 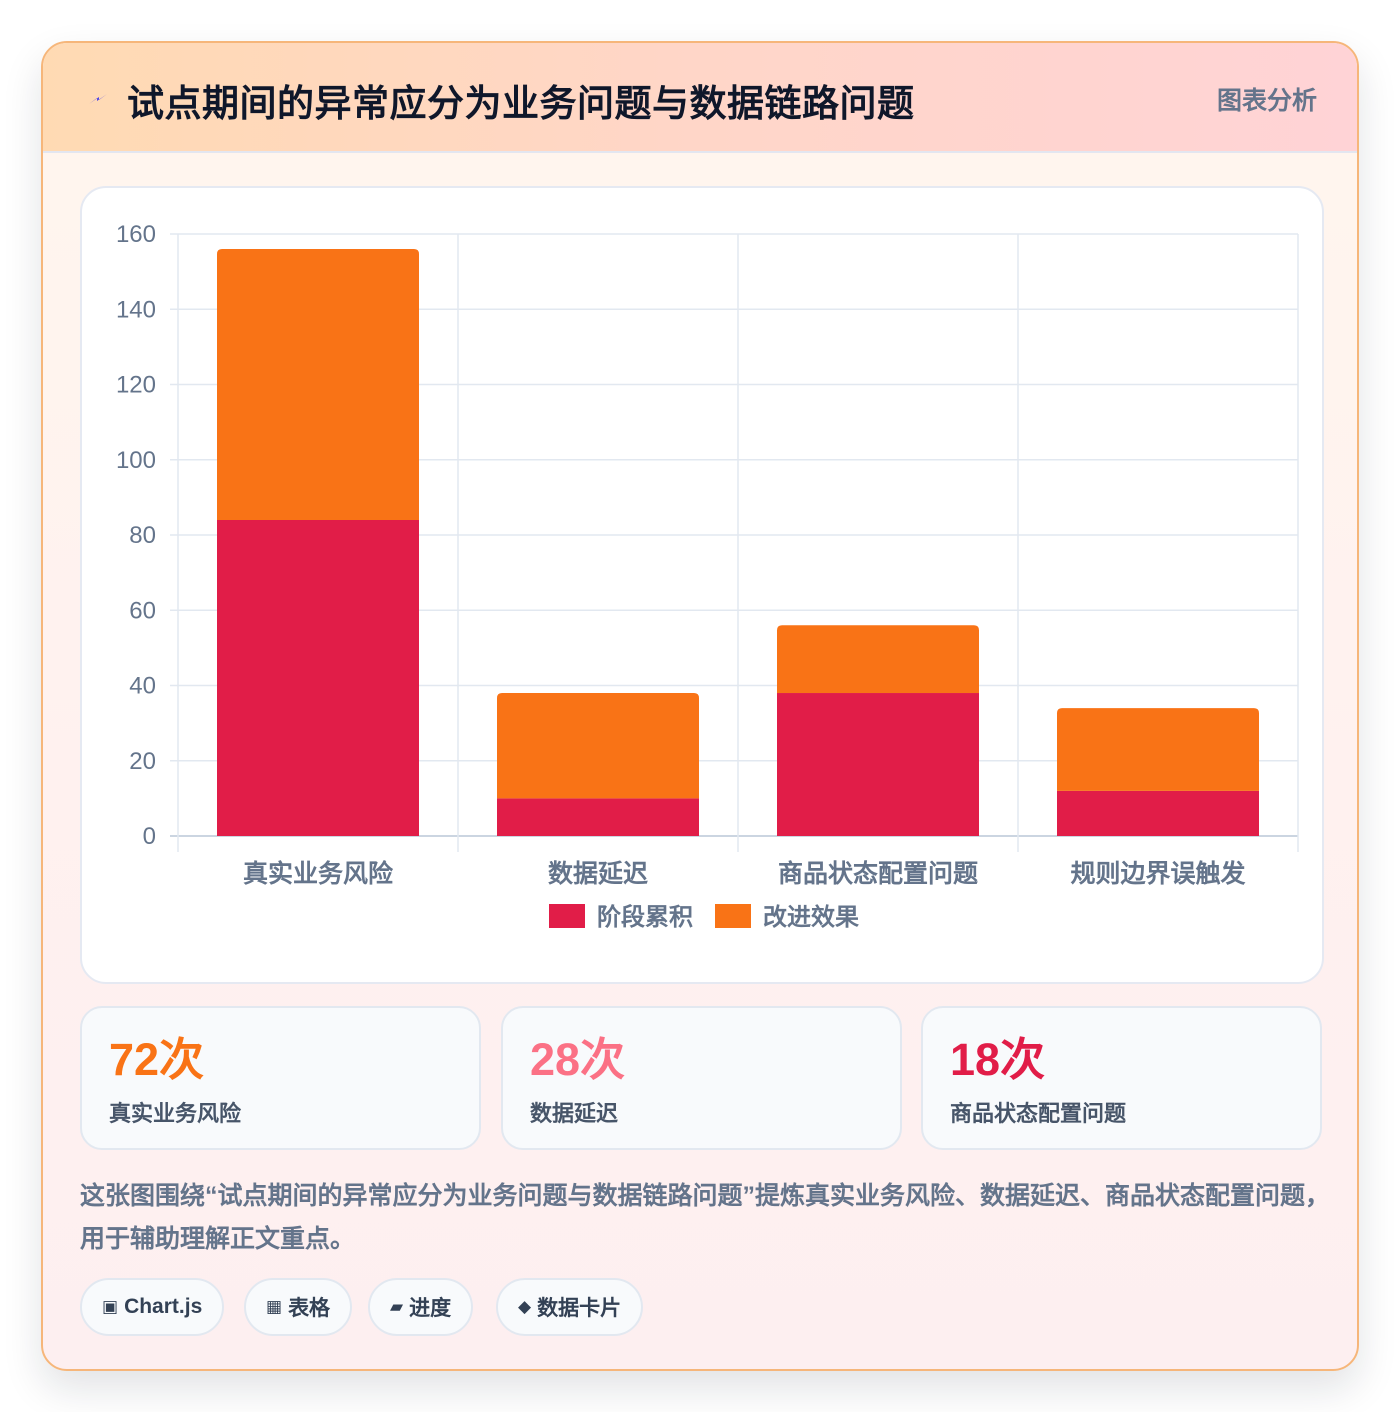 I want to click on stat-value: 28次, so click(x=578, y=1059).